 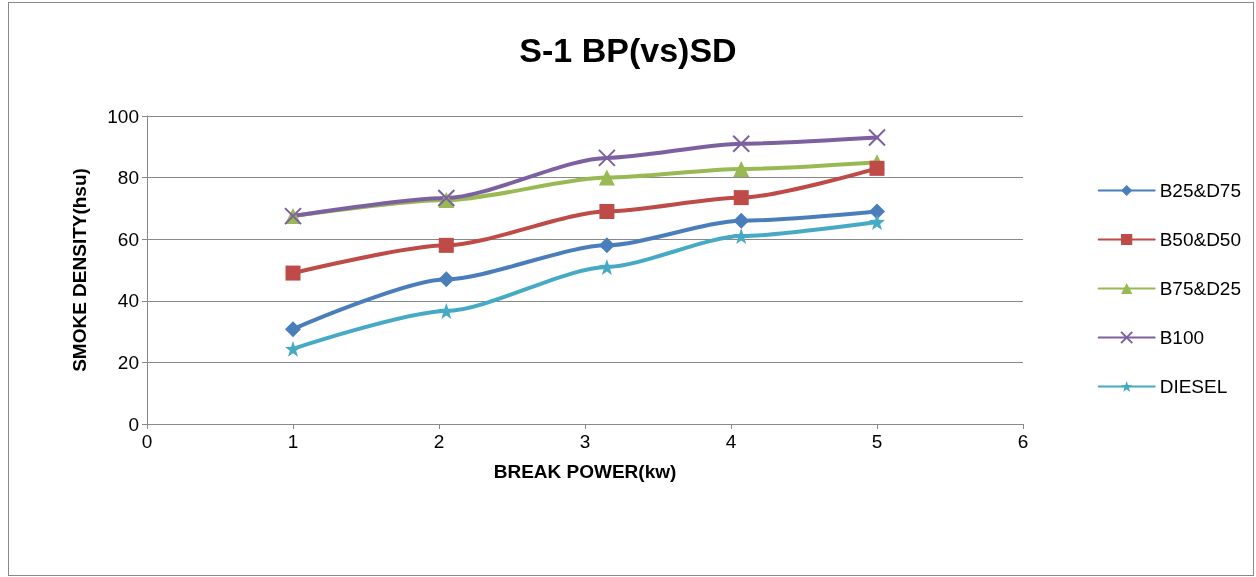 I want to click on x-tick-label: 5, so click(x=877, y=441).